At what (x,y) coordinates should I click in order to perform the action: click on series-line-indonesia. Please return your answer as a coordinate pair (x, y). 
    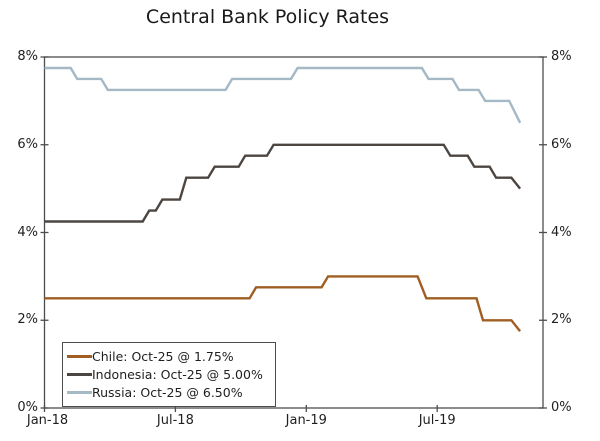
    Looking at the image, I should click on (283, 183).